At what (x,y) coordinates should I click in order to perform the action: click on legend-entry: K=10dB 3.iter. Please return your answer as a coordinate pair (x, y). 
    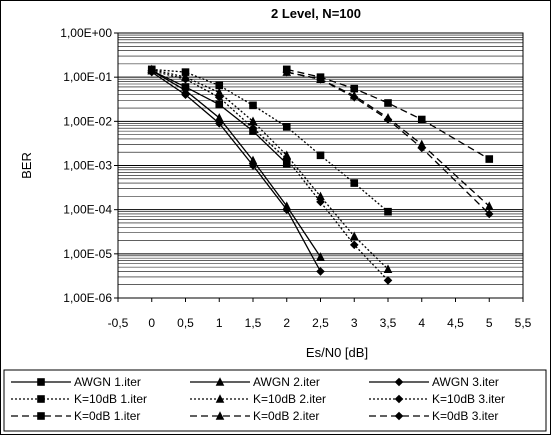
    Looking at the image, I should click on (437, 399).